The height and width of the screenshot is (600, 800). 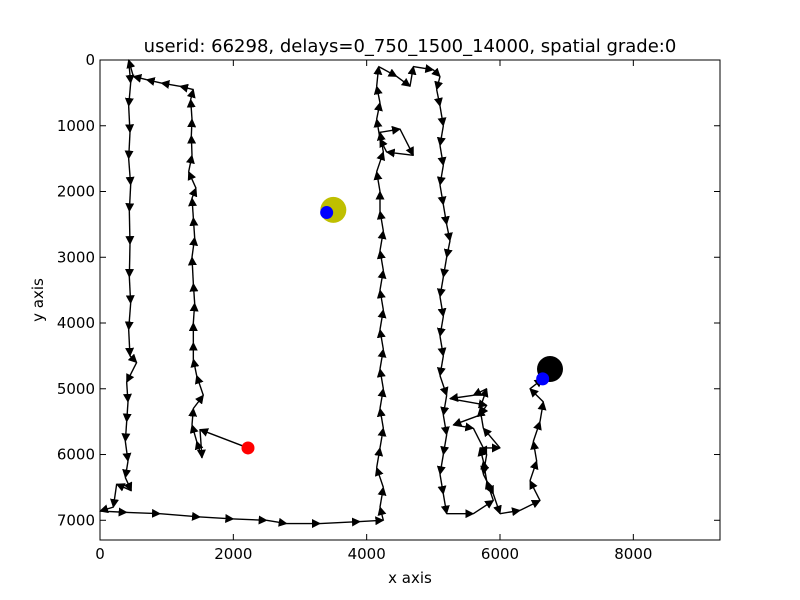 I want to click on y-tick-label: 0, so click(x=90, y=60).